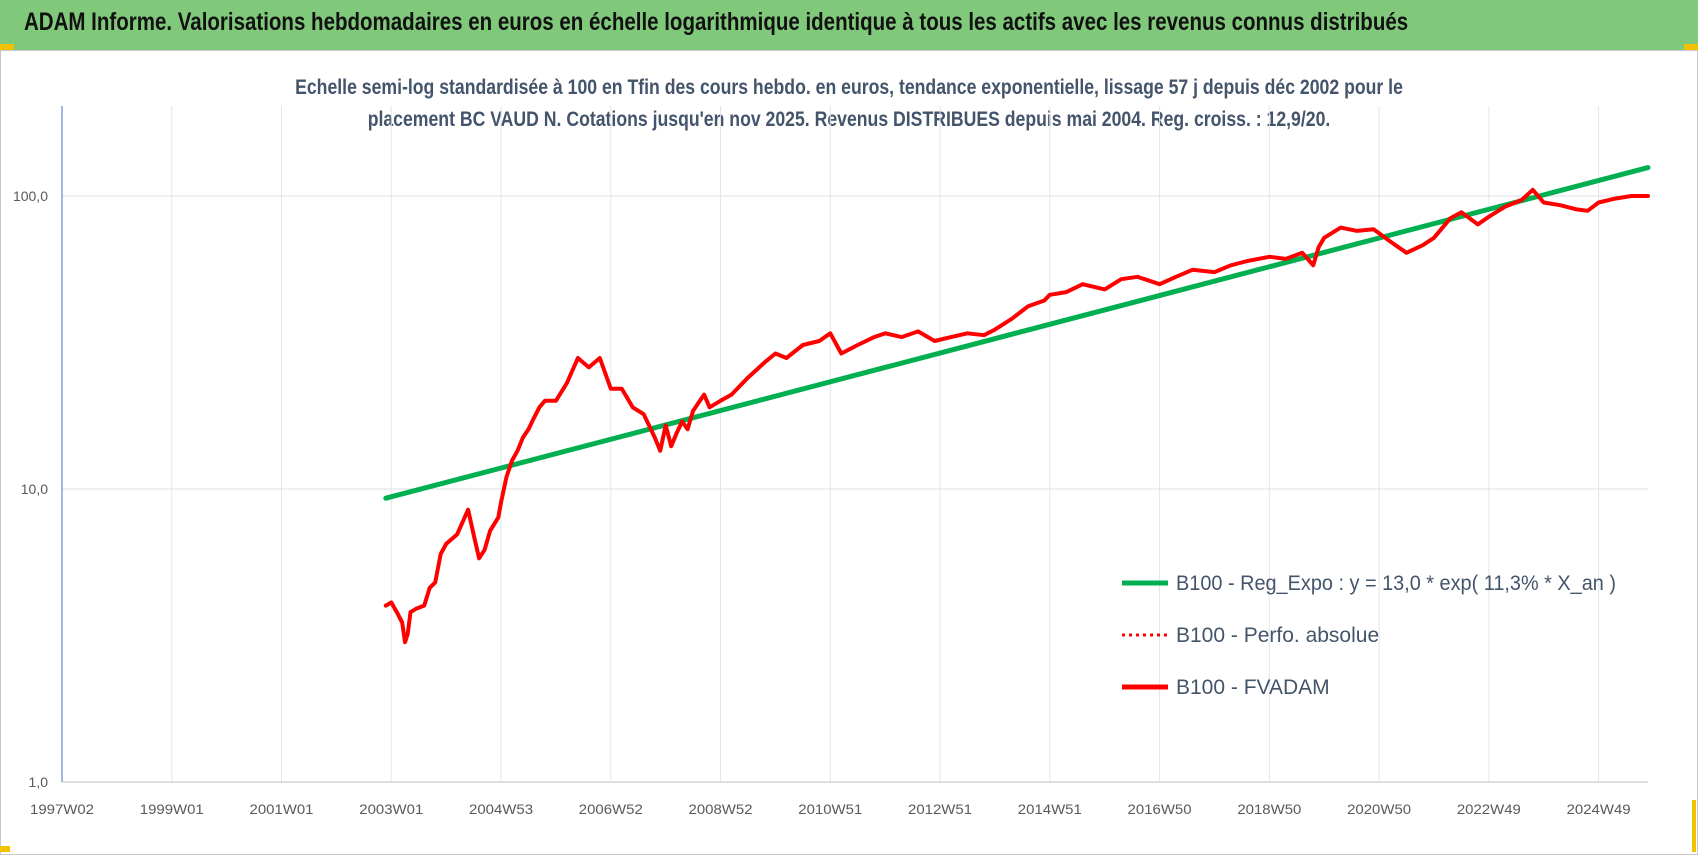  What do you see at coordinates (1694, 826) in the screenshot?
I see `corner-marker-bottom-right` at bounding box center [1694, 826].